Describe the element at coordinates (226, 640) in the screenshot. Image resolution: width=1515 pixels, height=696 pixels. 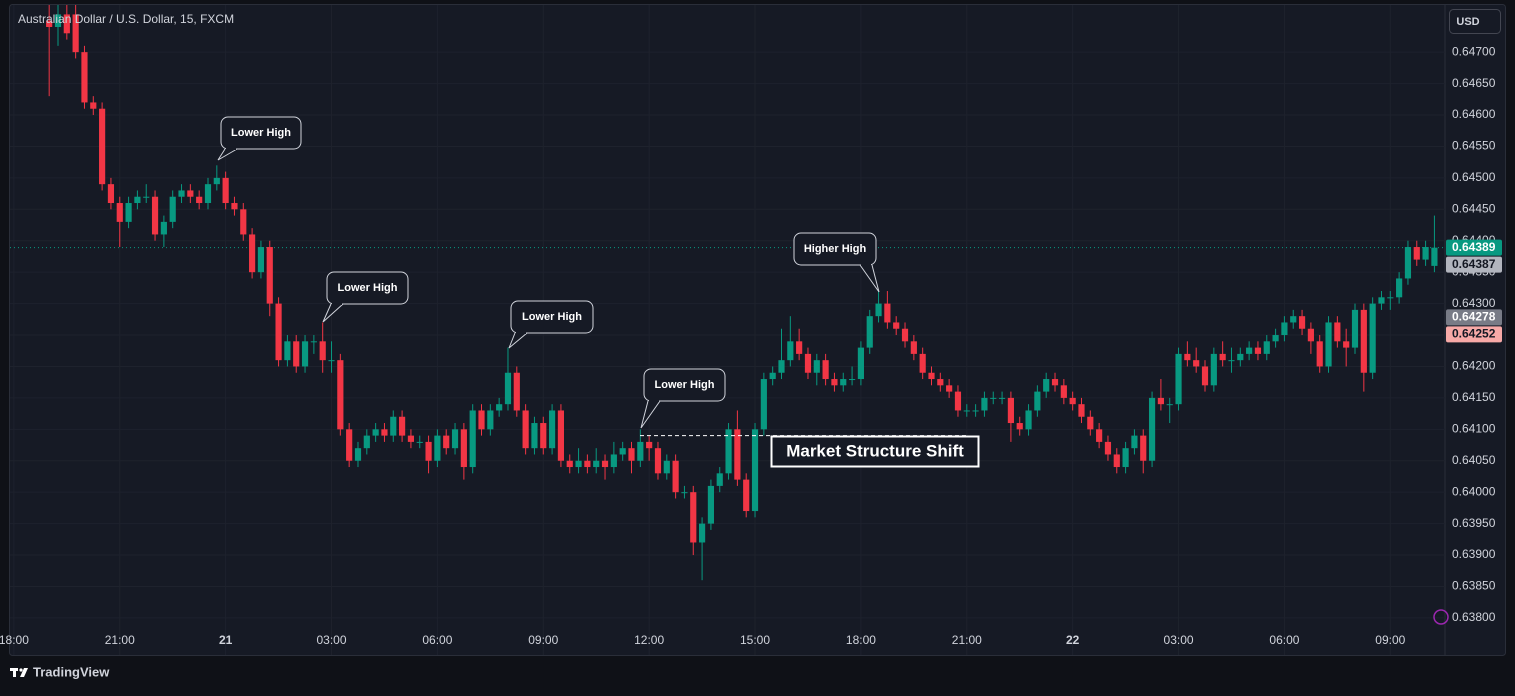
I see `x-tick-label: 21` at that location.